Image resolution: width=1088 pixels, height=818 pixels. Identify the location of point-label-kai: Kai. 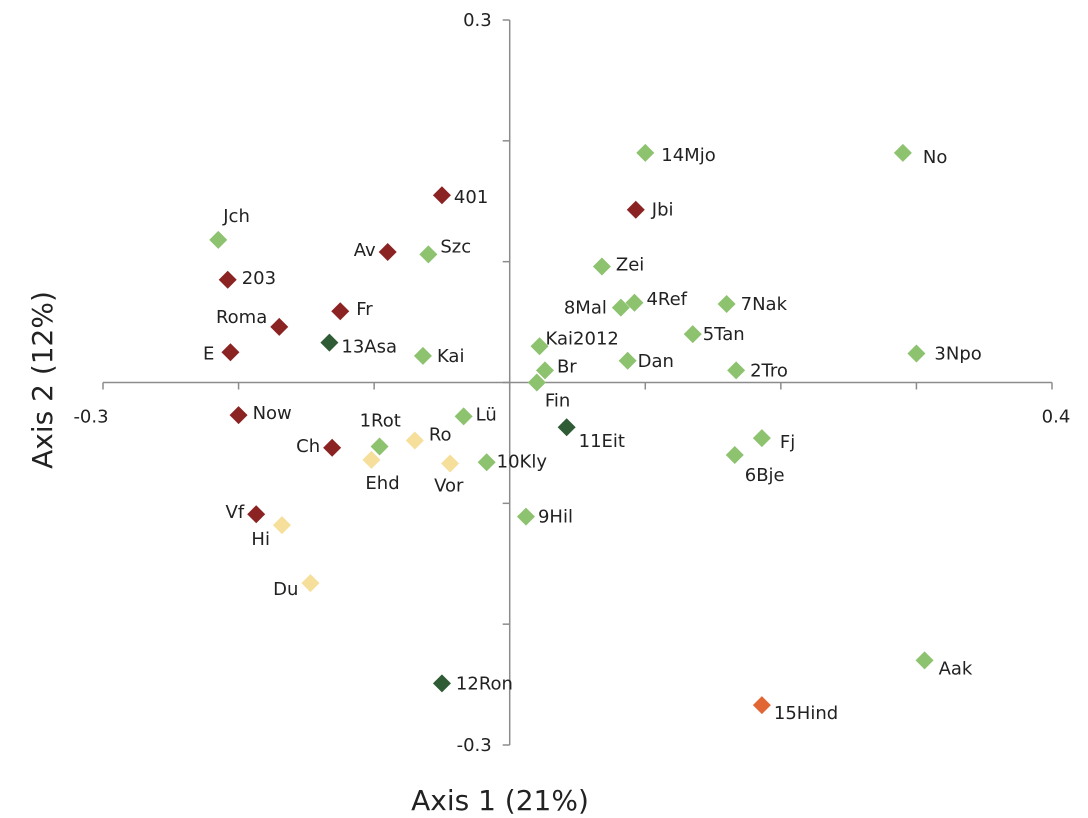
(451, 356).